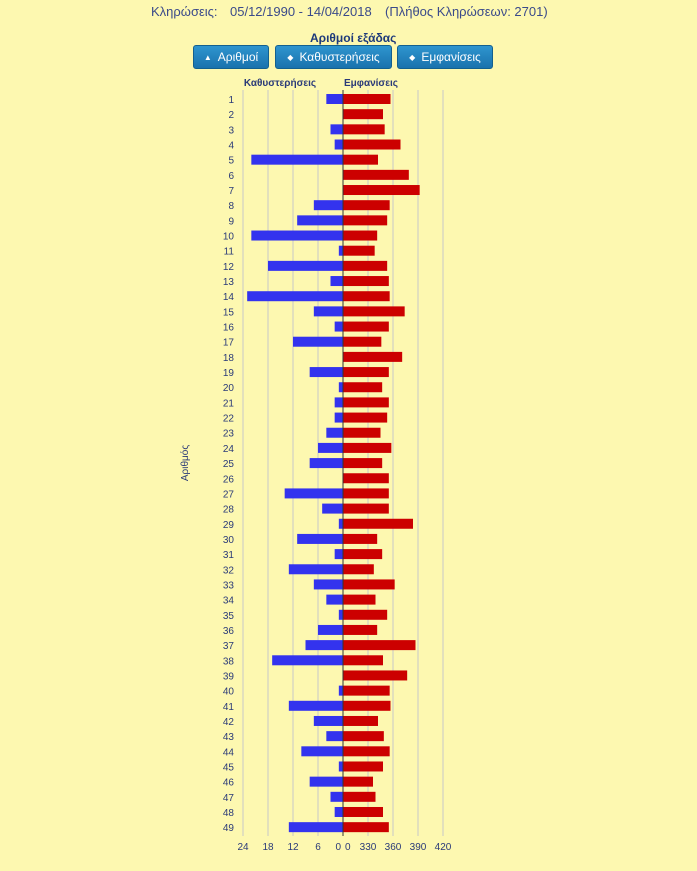  I want to click on sort-by-number-button: ▲ Αριθμοί, so click(231, 57).